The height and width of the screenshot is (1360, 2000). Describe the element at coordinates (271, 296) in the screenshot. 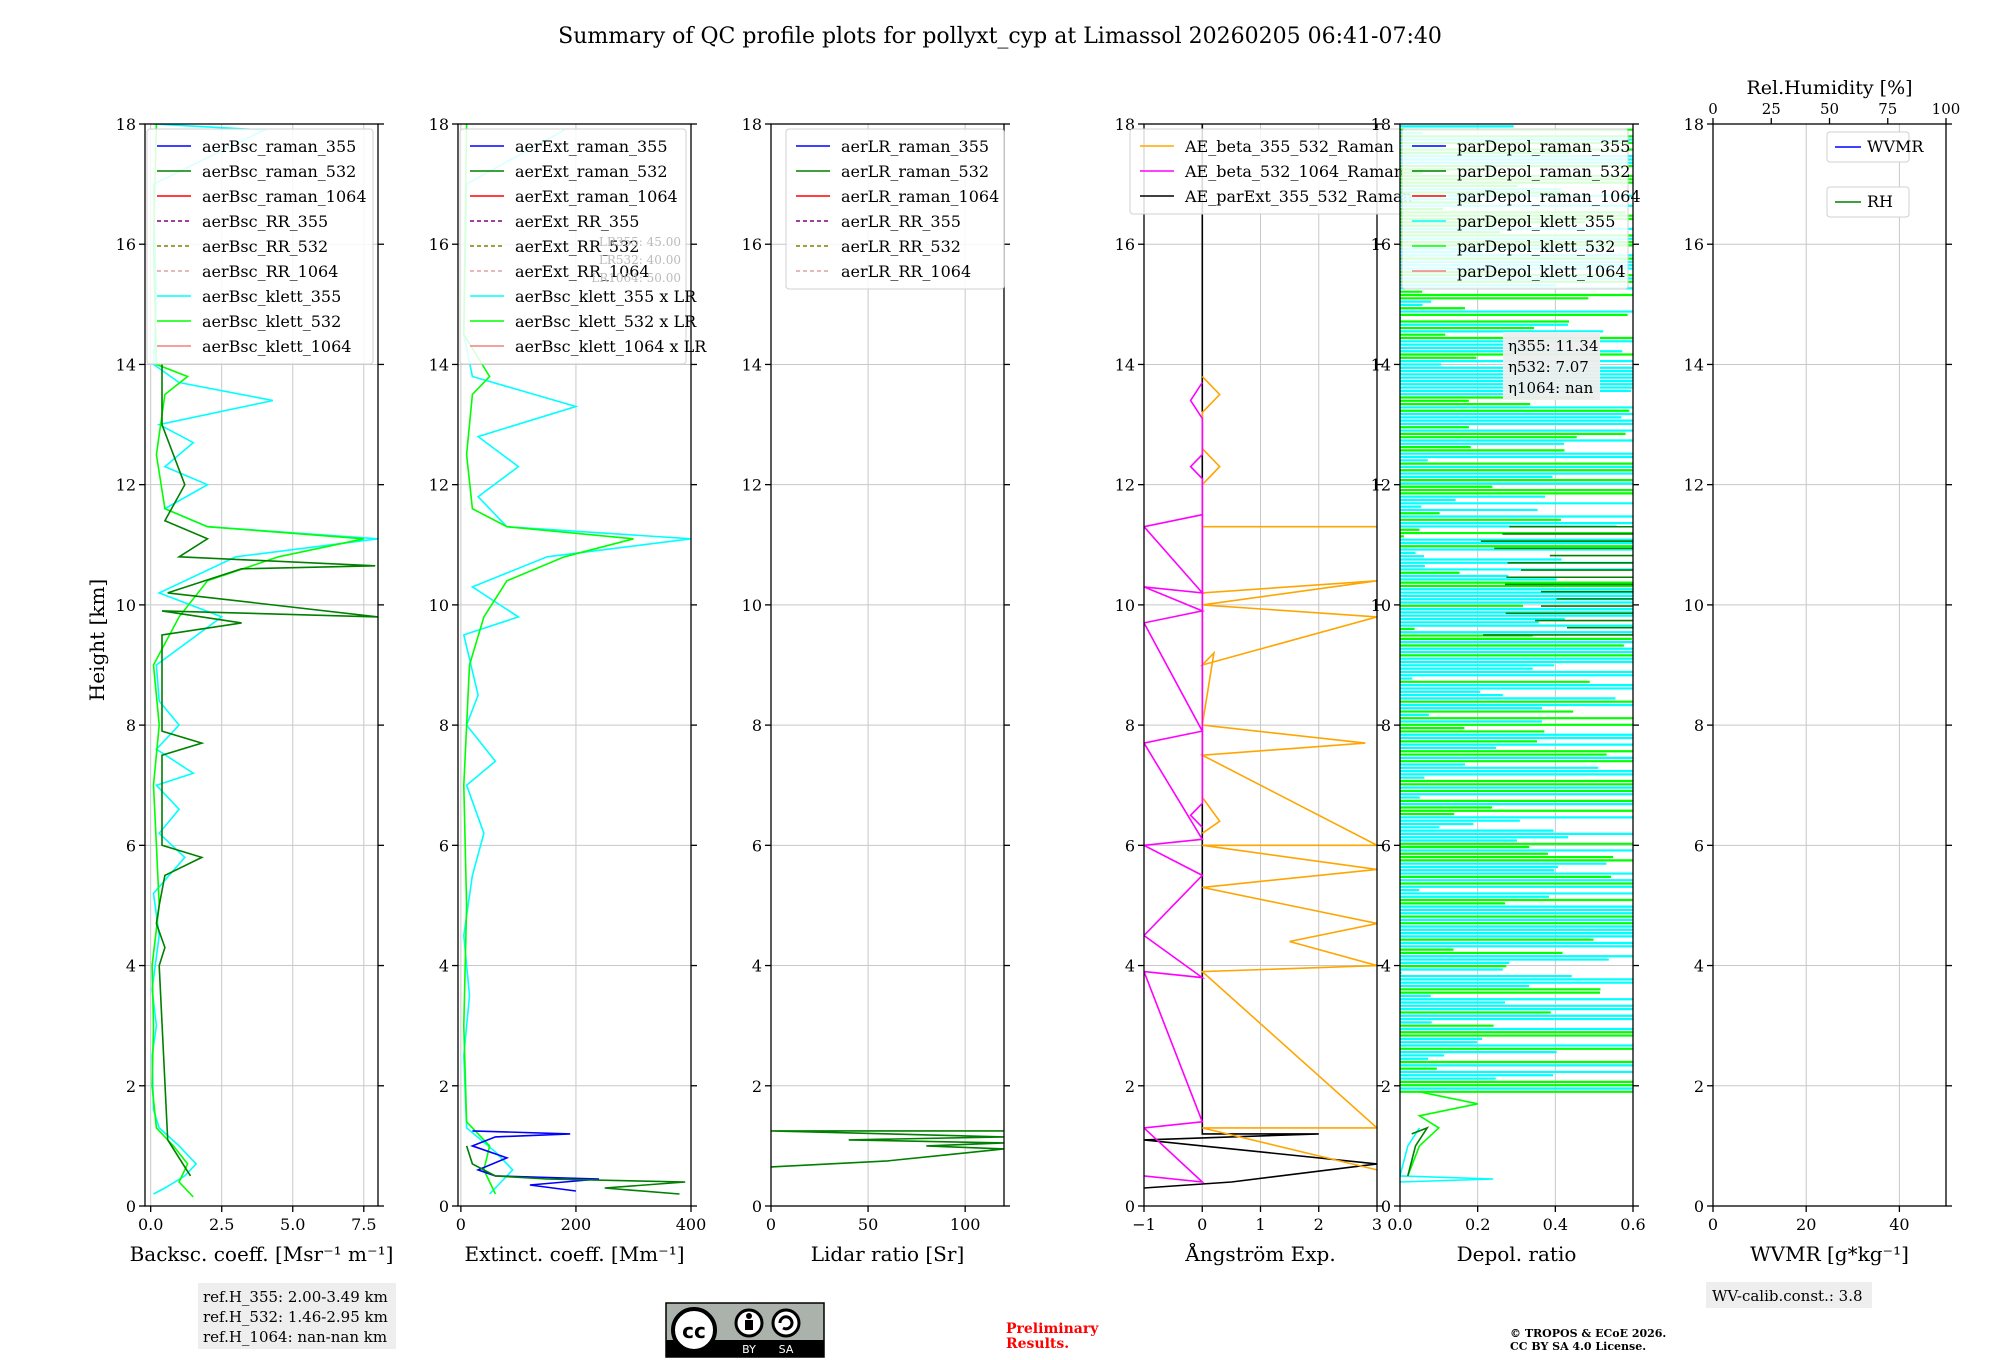

I see `legend-entry: aerBsc_klett_355` at that location.